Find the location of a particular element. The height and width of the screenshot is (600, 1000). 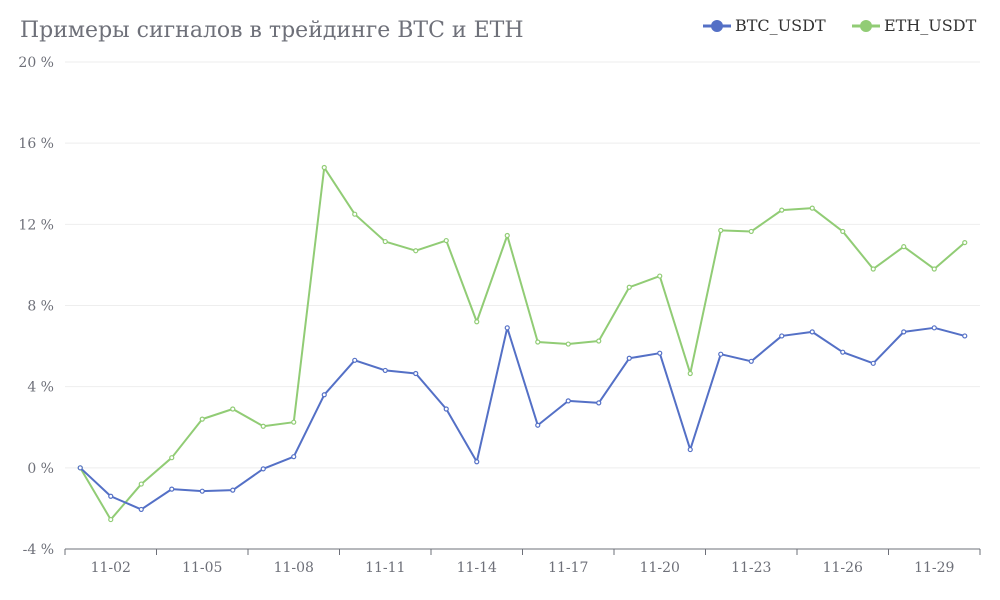

x-tick-label: 11-05 is located at coordinates (202, 568).